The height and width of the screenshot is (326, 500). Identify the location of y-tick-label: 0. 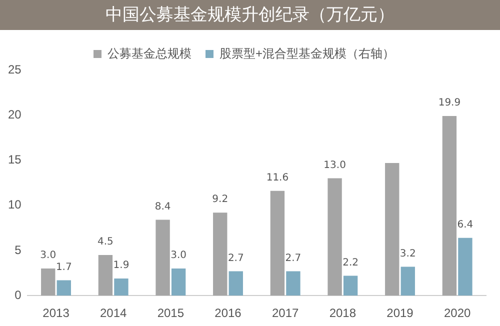
(18, 295).